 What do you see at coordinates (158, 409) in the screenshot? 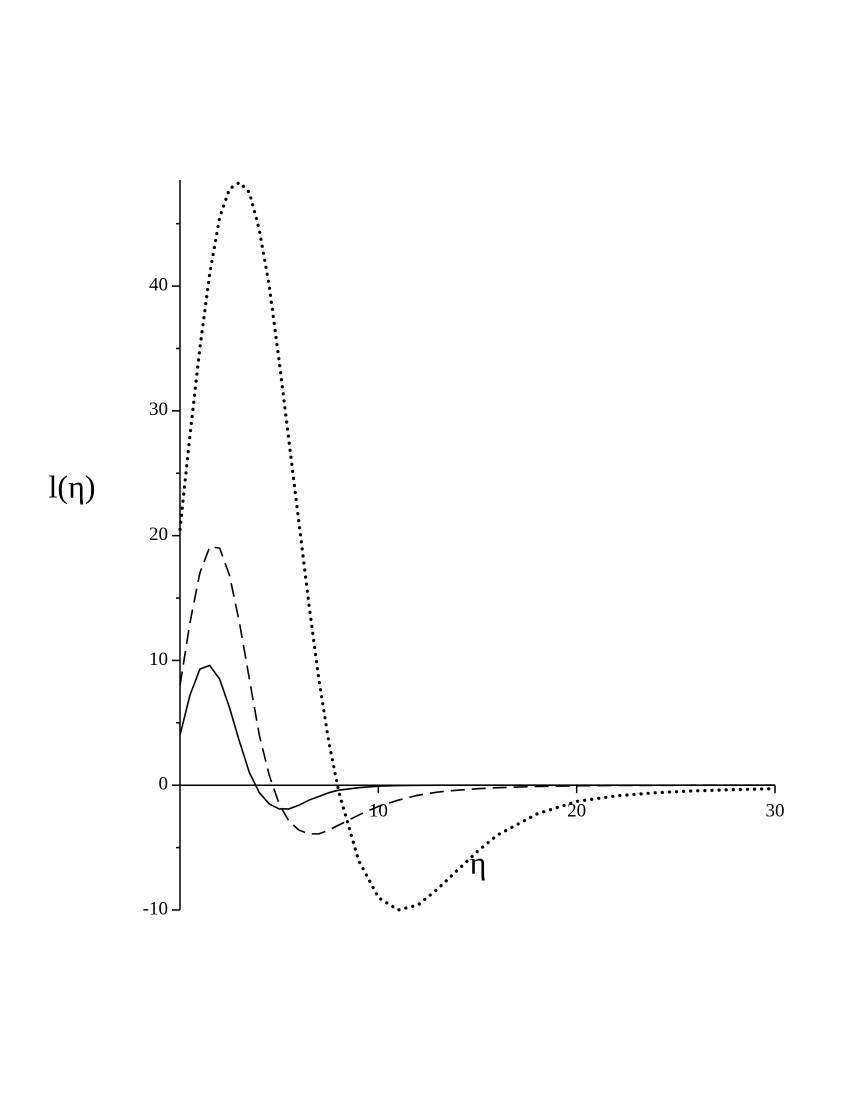
I see `y-tick-label: 30` at bounding box center [158, 409].